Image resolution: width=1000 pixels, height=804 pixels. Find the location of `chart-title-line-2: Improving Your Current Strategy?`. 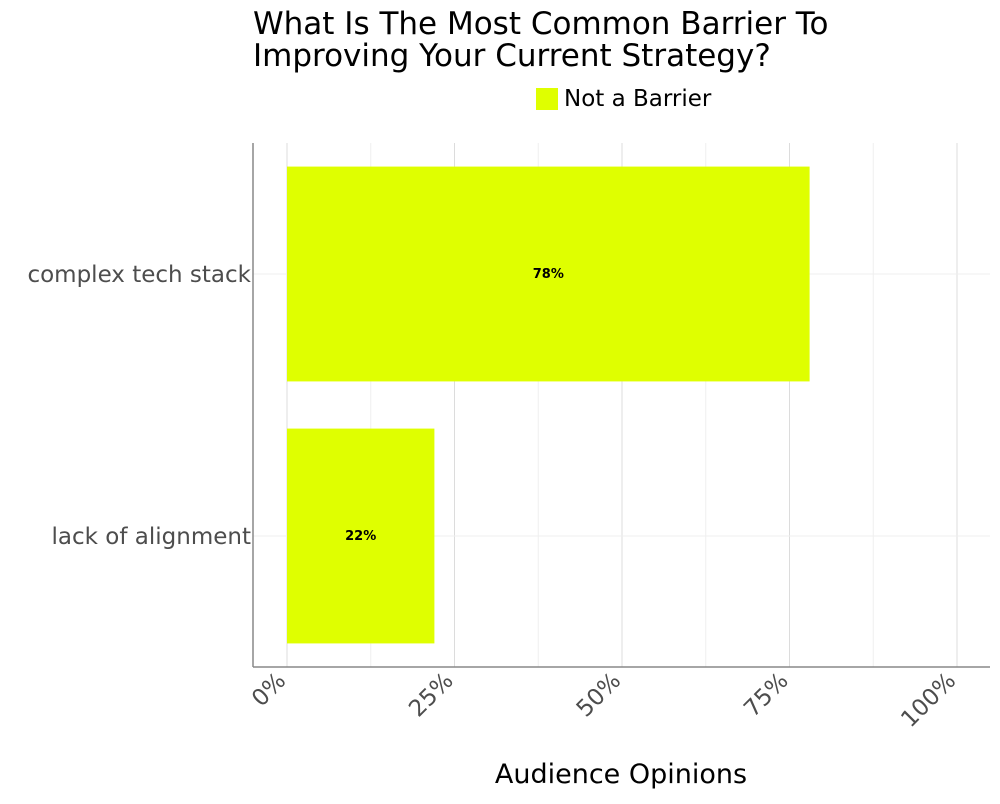

chart-title-line-2: Improving Your Current Strategy? is located at coordinates (512, 56).